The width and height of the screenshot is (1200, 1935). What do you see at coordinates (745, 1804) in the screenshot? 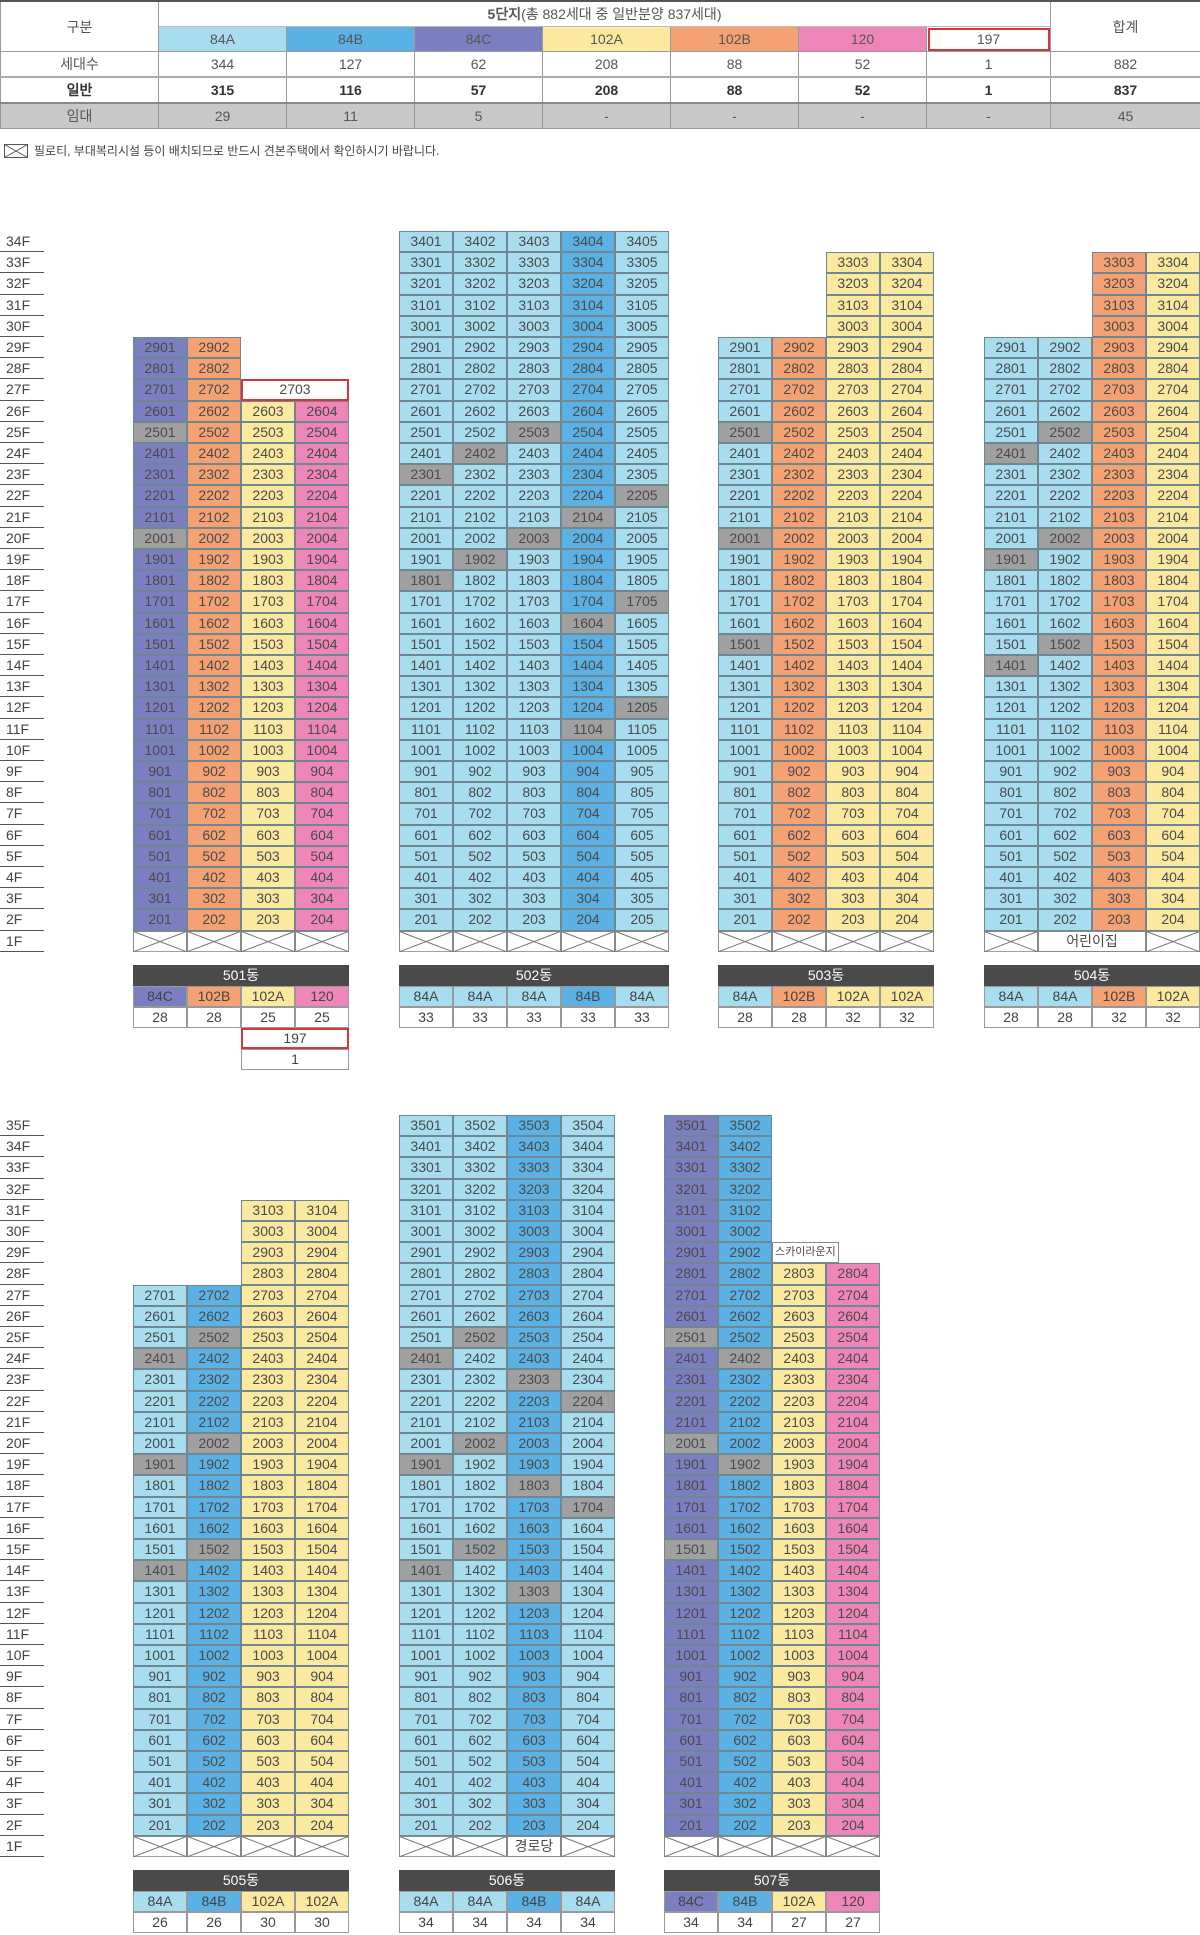
I see `unit-cell: 302` at bounding box center [745, 1804].